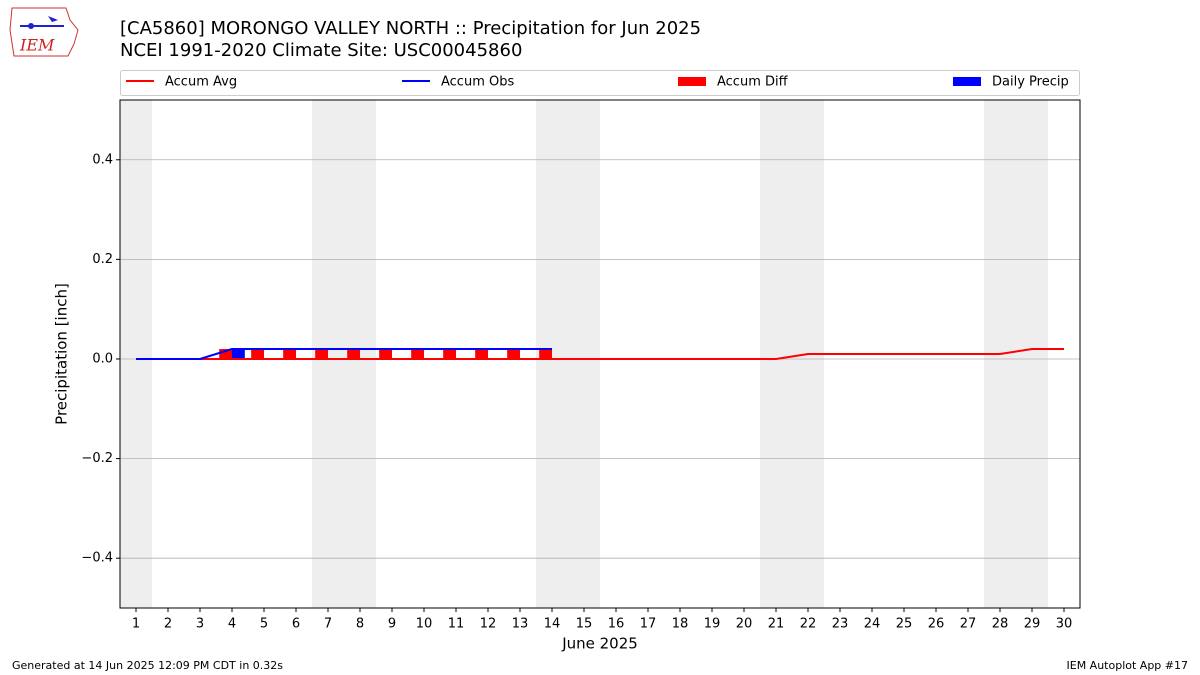 Image resolution: width=1200 pixels, height=675 pixels. What do you see at coordinates (1030, 82) in the screenshot?
I see `legend-label: Daily Precip` at bounding box center [1030, 82].